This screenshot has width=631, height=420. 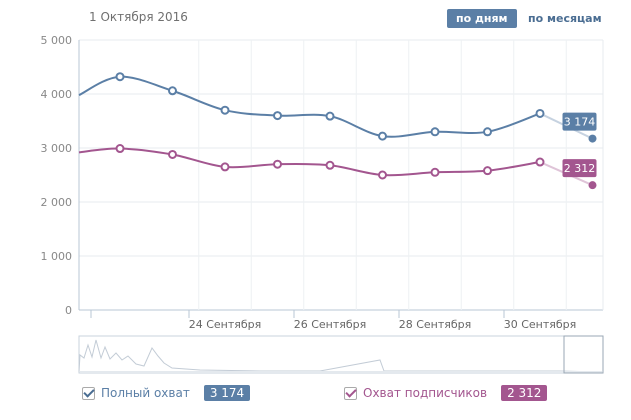 I want to click on legend-reach-value: 3 174, so click(x=227, y=393).